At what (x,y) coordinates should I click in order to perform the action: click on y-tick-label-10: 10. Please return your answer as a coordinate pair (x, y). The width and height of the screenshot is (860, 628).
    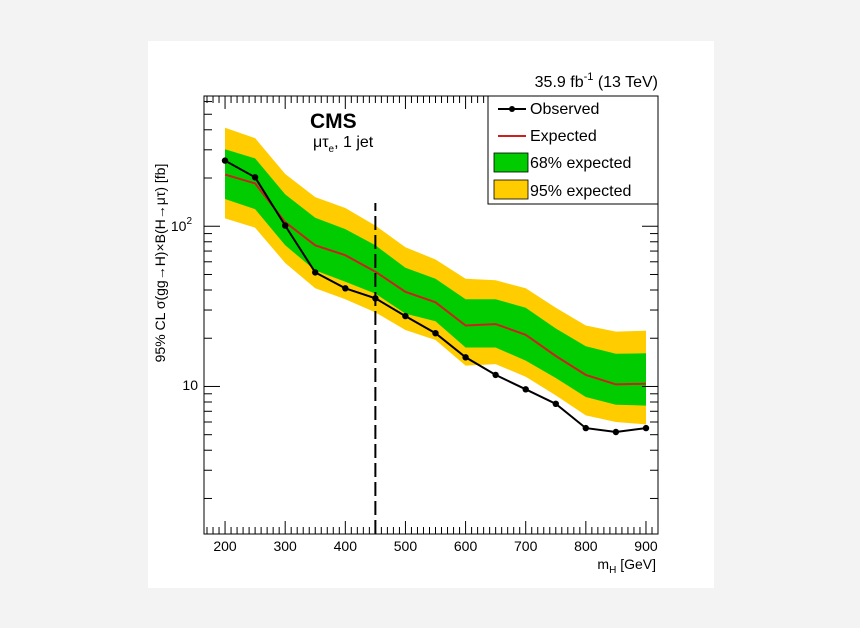
    Looking at the image, I should click on (190, 385).